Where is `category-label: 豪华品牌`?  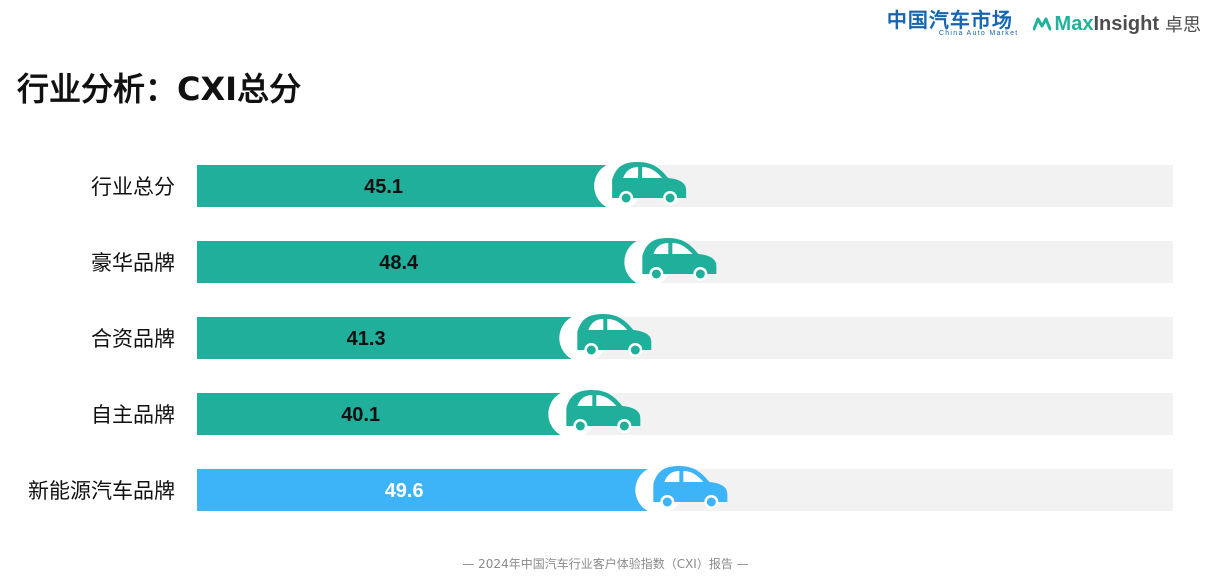
category-label: 豪华品牌 is located at coordinates (133, 263).